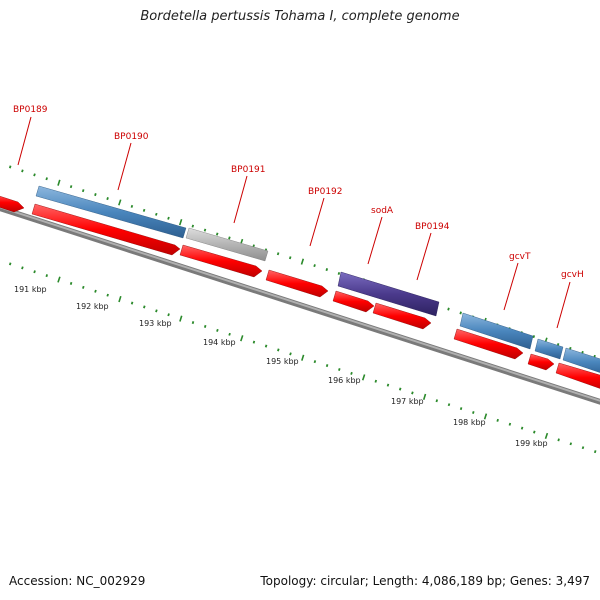  Describe the element at coordinates (325, 192) in the screenshot. I see `gene-label: BP0192` at that location.